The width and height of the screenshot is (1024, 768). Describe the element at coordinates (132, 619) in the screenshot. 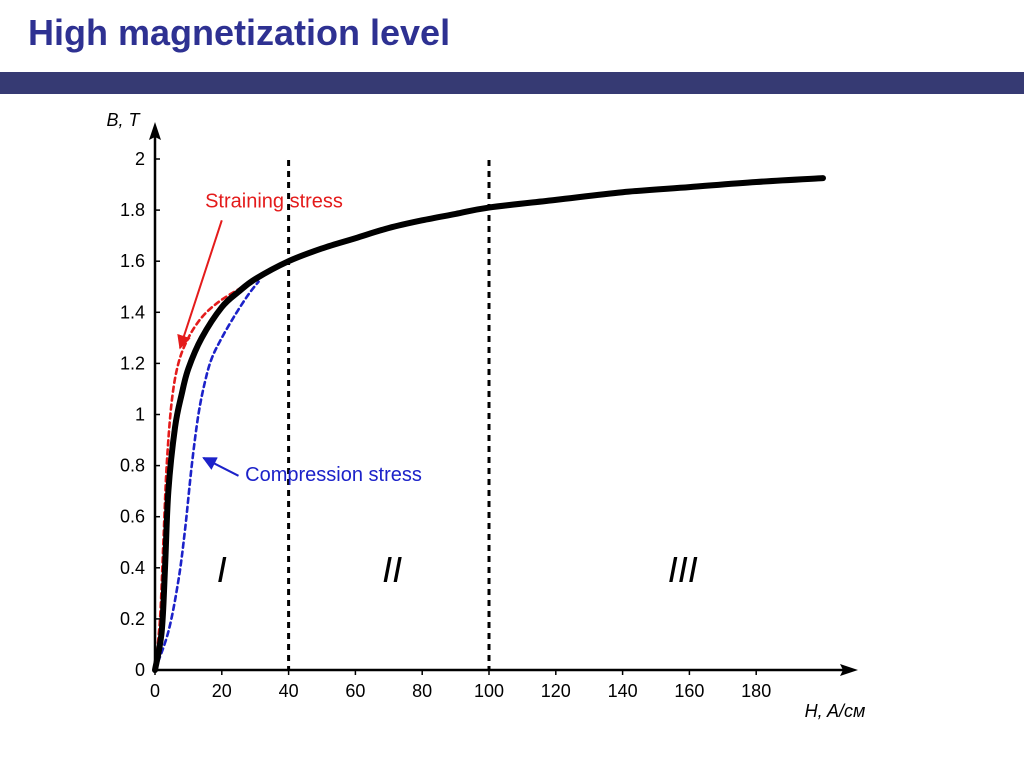

I see `y-tick-label: 0.2` at that location.